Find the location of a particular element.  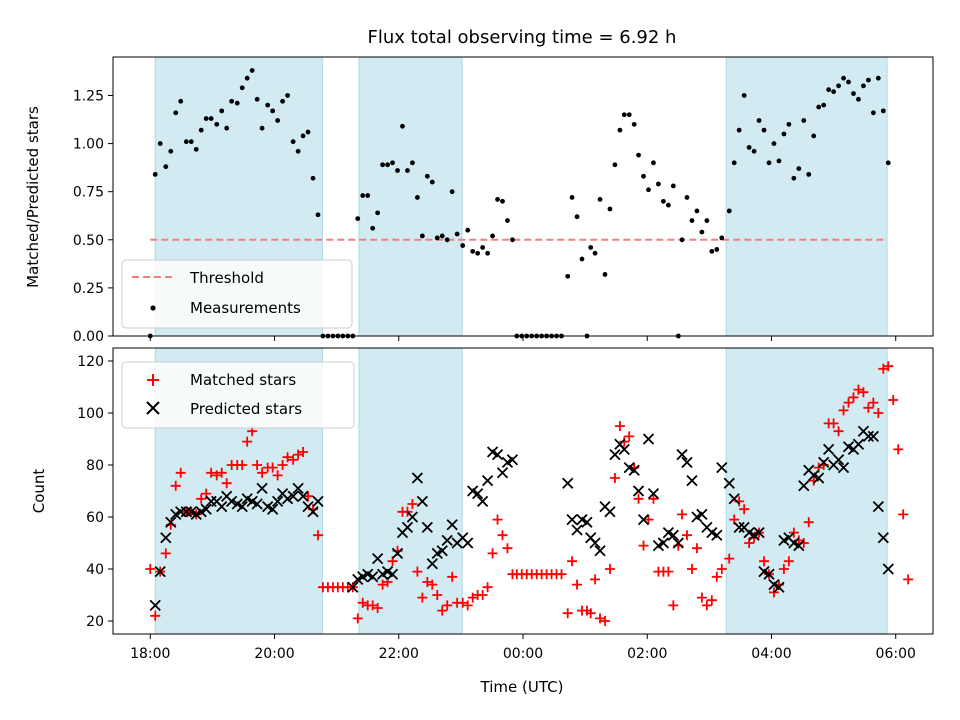

bottom-y-tick-label-0: 20 is located at coordinates (95, 622).